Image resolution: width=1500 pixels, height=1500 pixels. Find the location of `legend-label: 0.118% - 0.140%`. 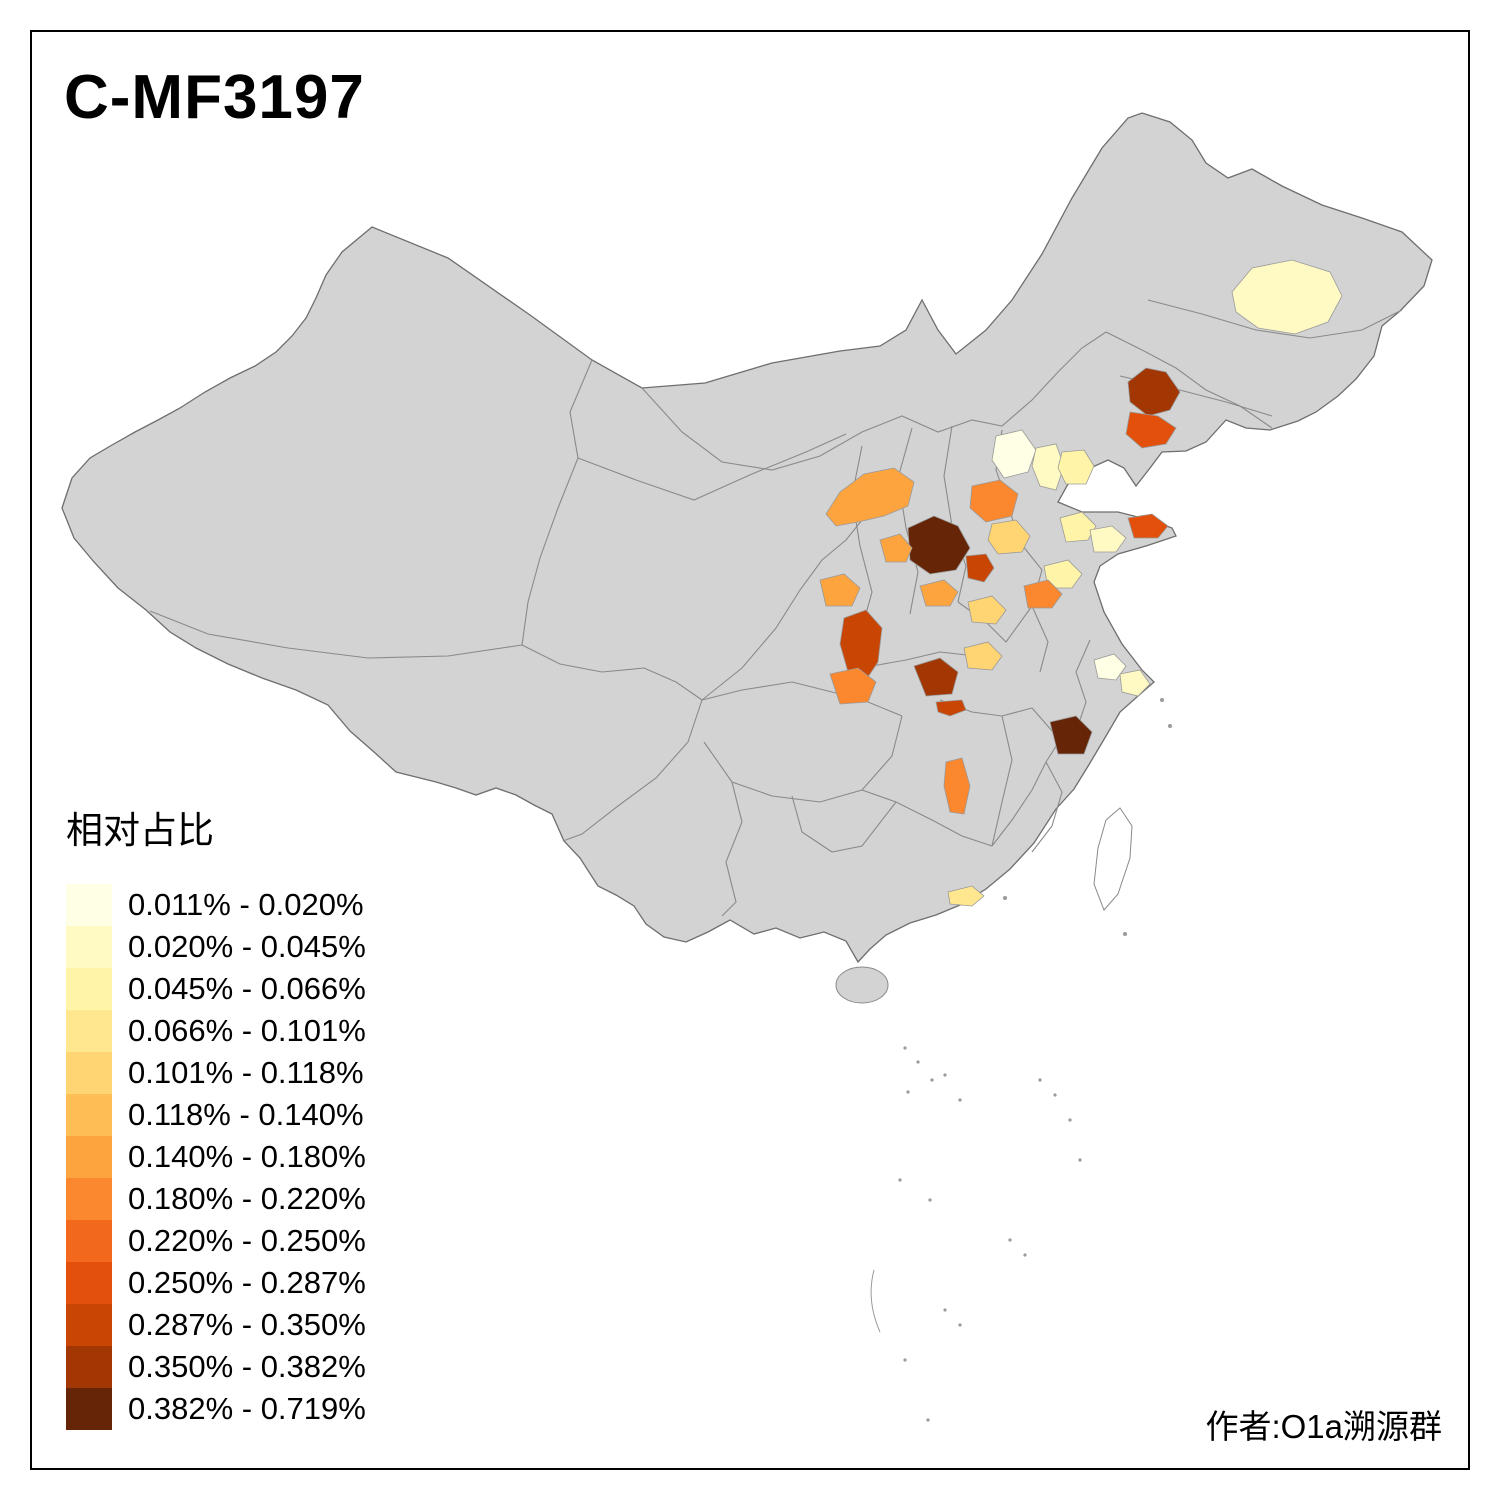

legend-label: 0.118% - 0.140% is located at coordinates (246, 1114).